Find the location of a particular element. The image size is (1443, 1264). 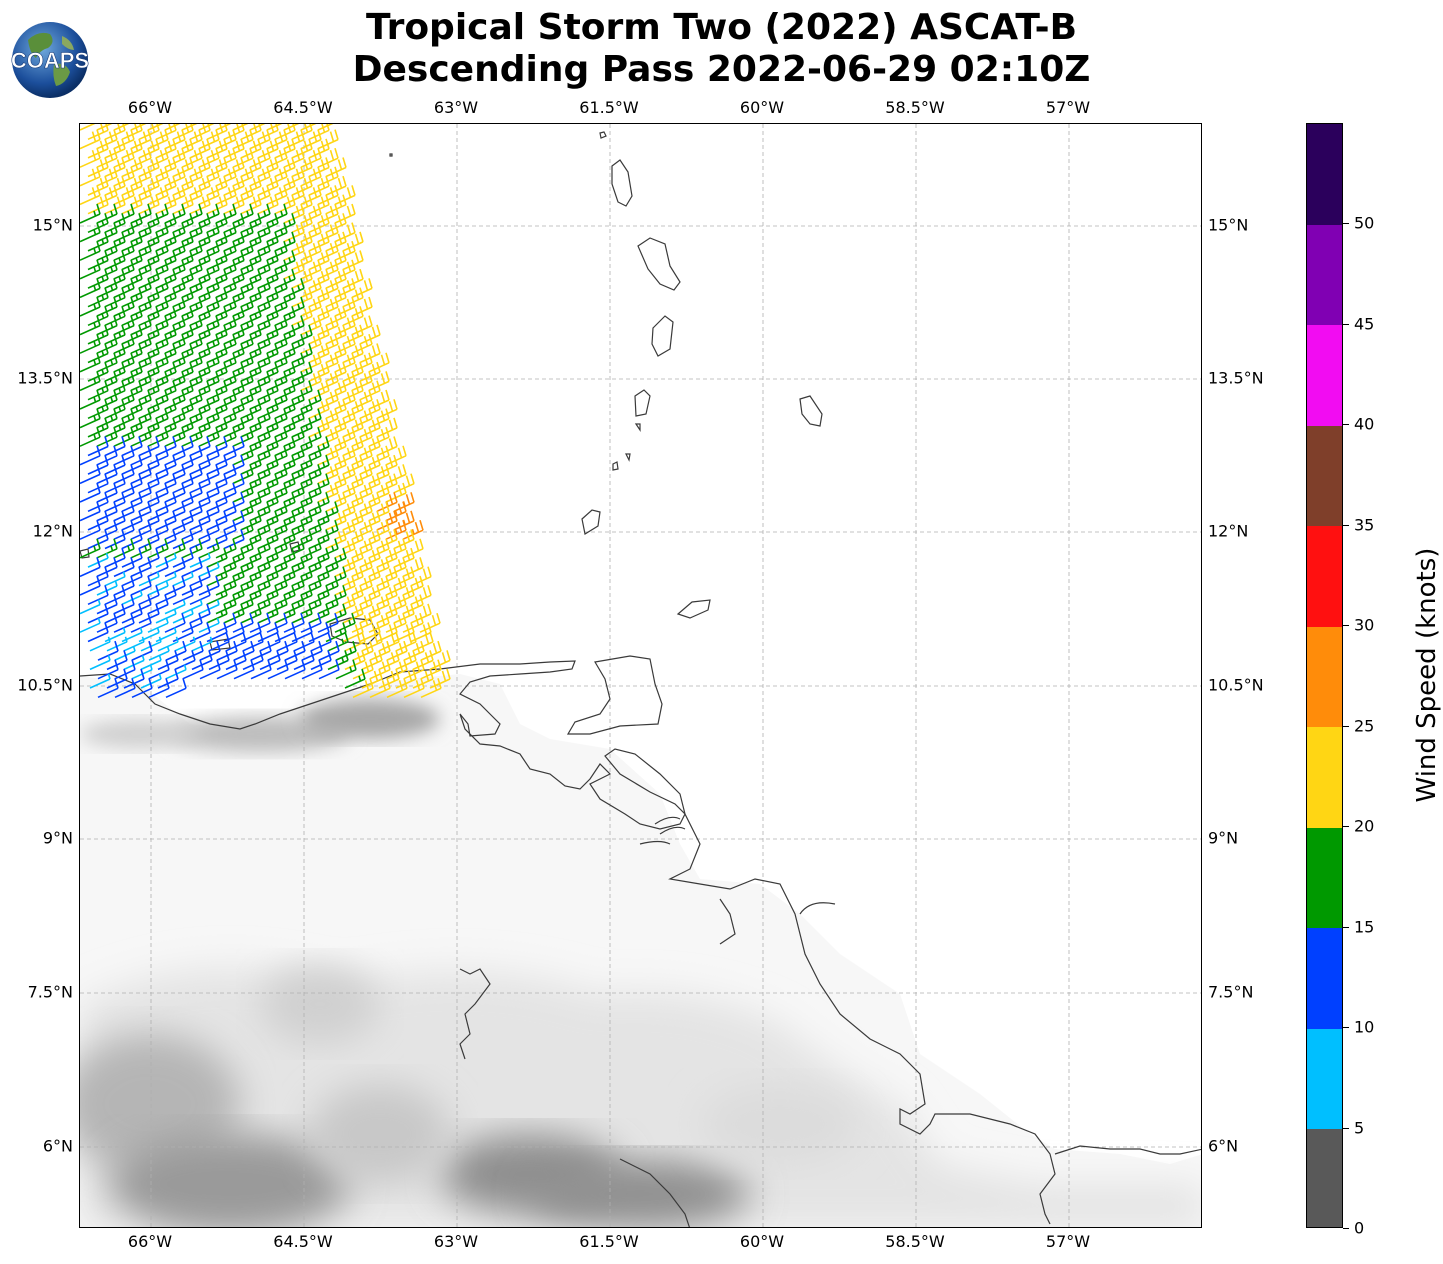

colorbar-tick-label: 40 is located at coordinates (1364, 424).